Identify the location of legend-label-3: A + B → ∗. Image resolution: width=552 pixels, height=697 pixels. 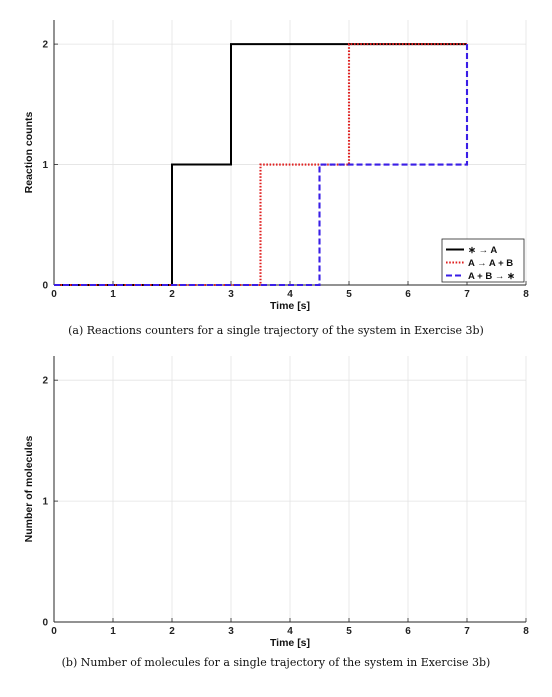
(491, 276).